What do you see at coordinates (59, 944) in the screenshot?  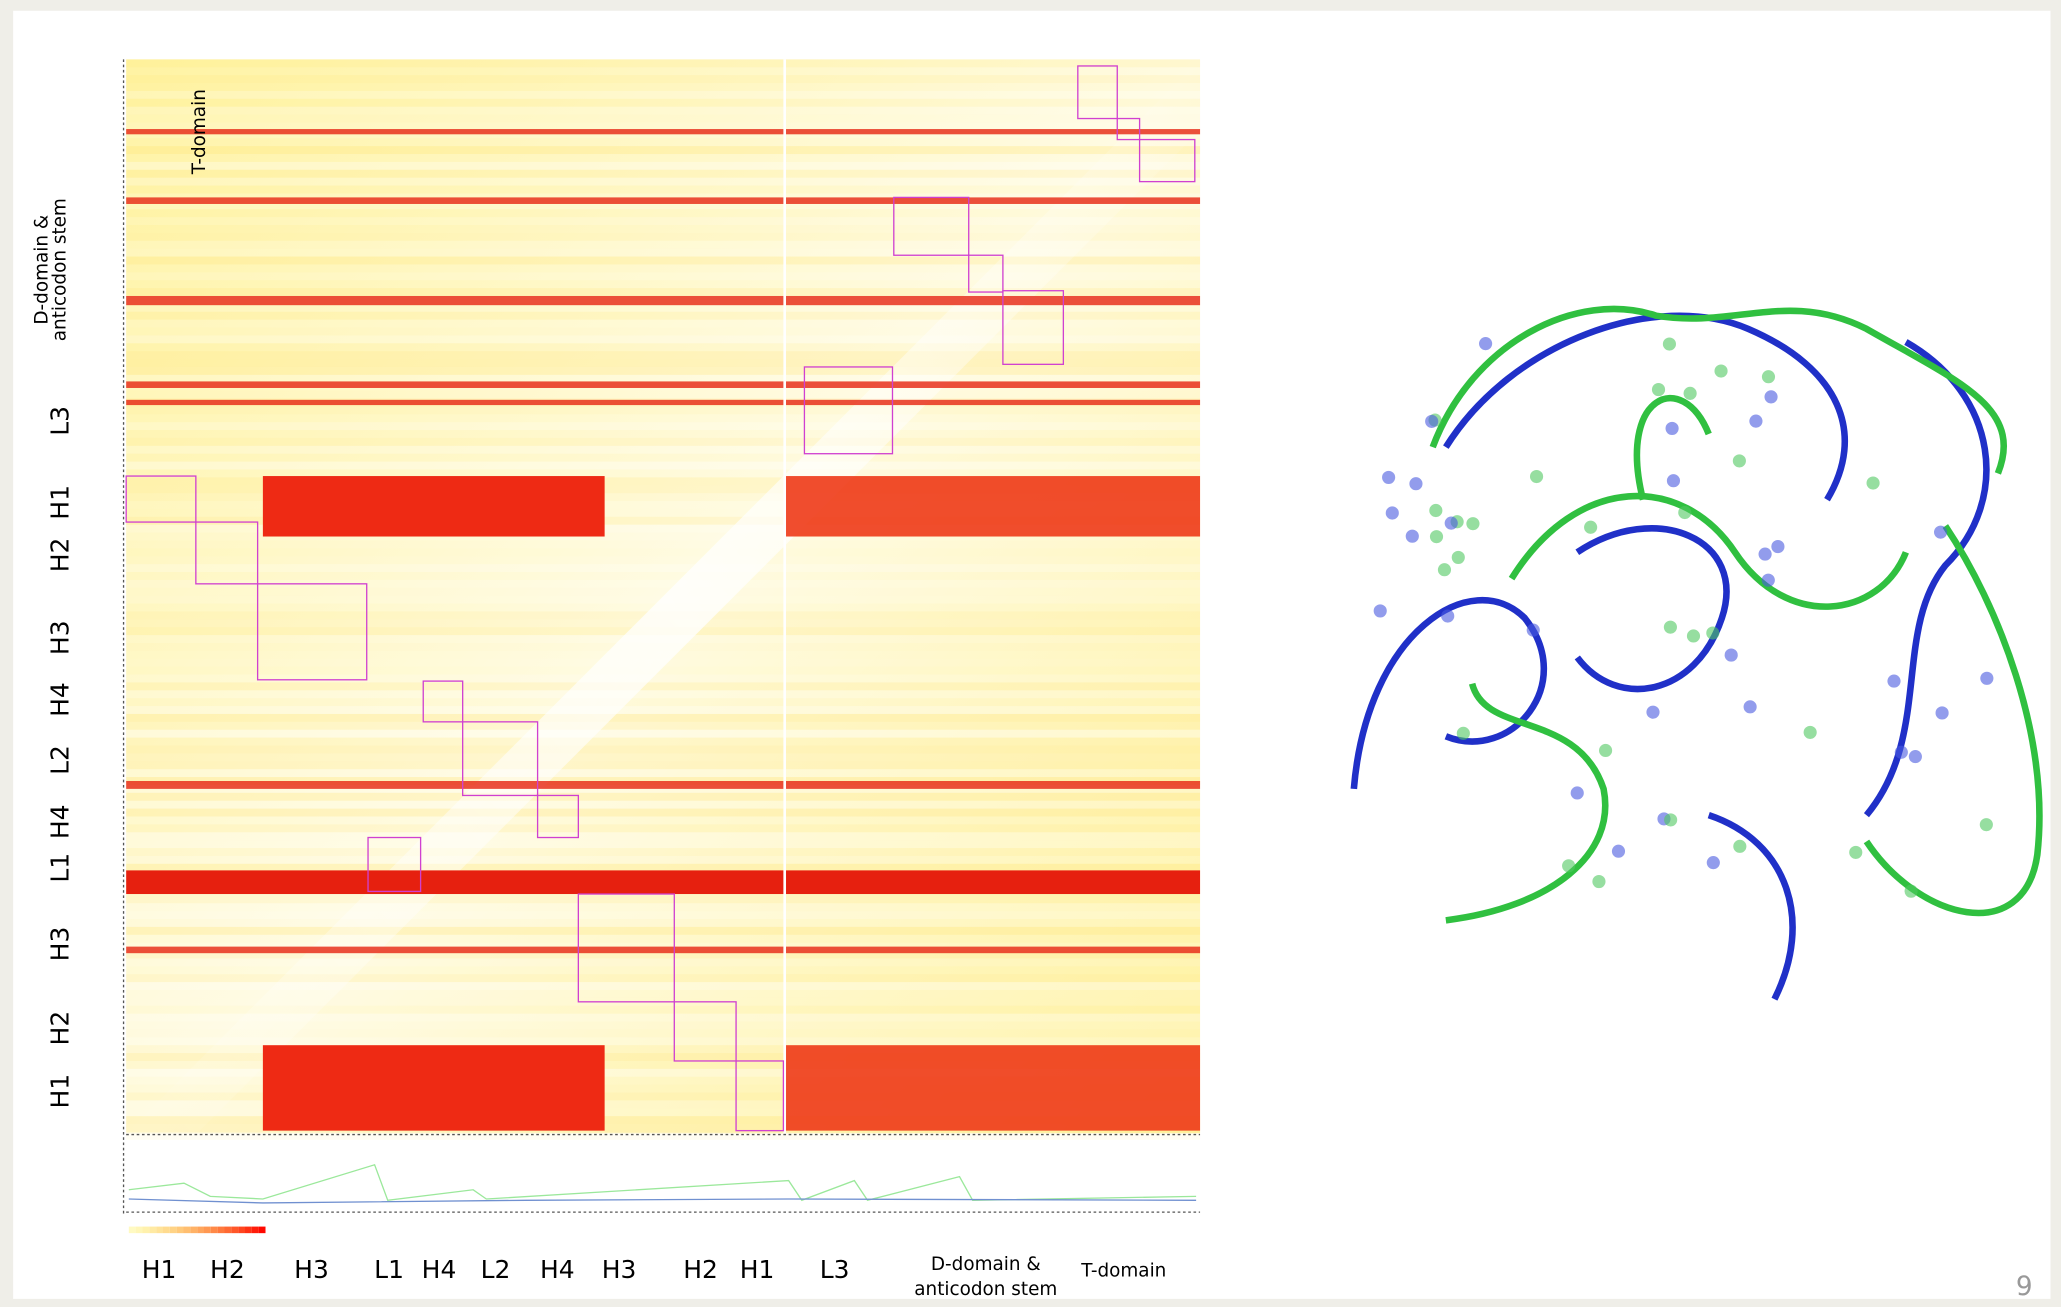 I see `row-label: H3` at bounding box center [59, 944].